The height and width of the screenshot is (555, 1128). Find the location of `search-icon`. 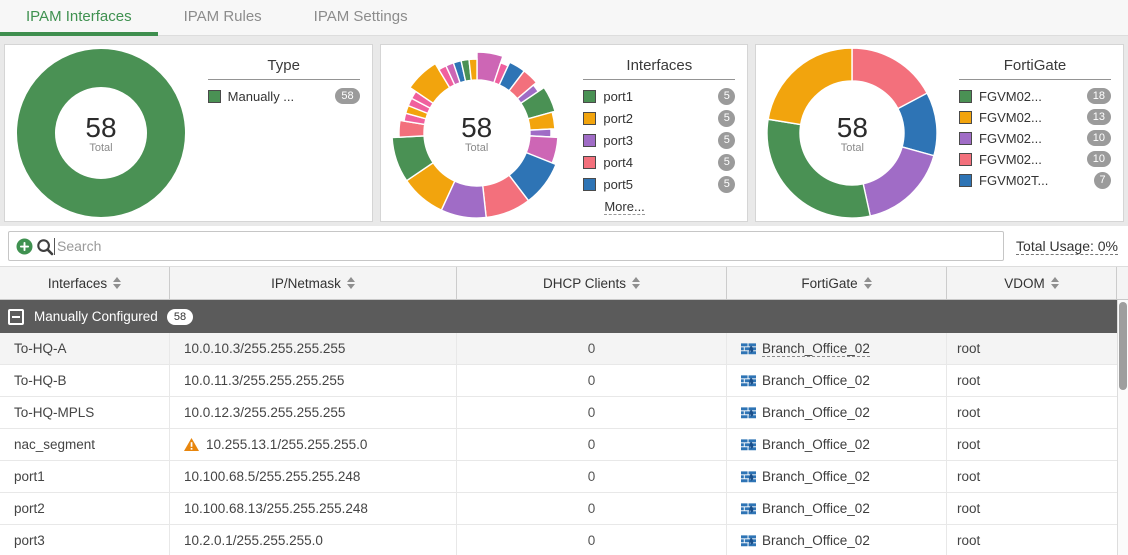

search-icon is located at coordinates (45, 249).